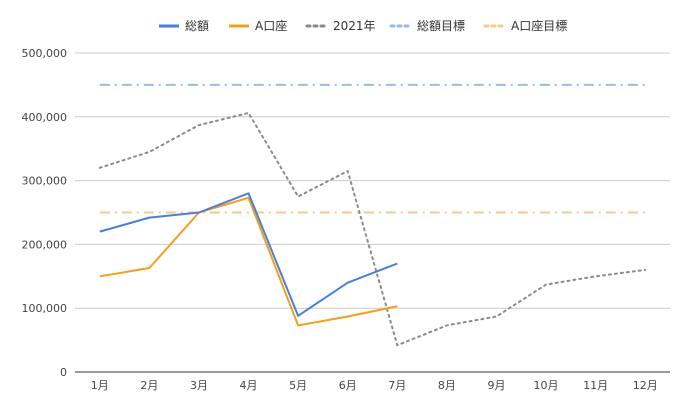 Image resolution: width=700 pixels, height=420 pixels. I want to click on legend-item: A口座, so click(258, 25).